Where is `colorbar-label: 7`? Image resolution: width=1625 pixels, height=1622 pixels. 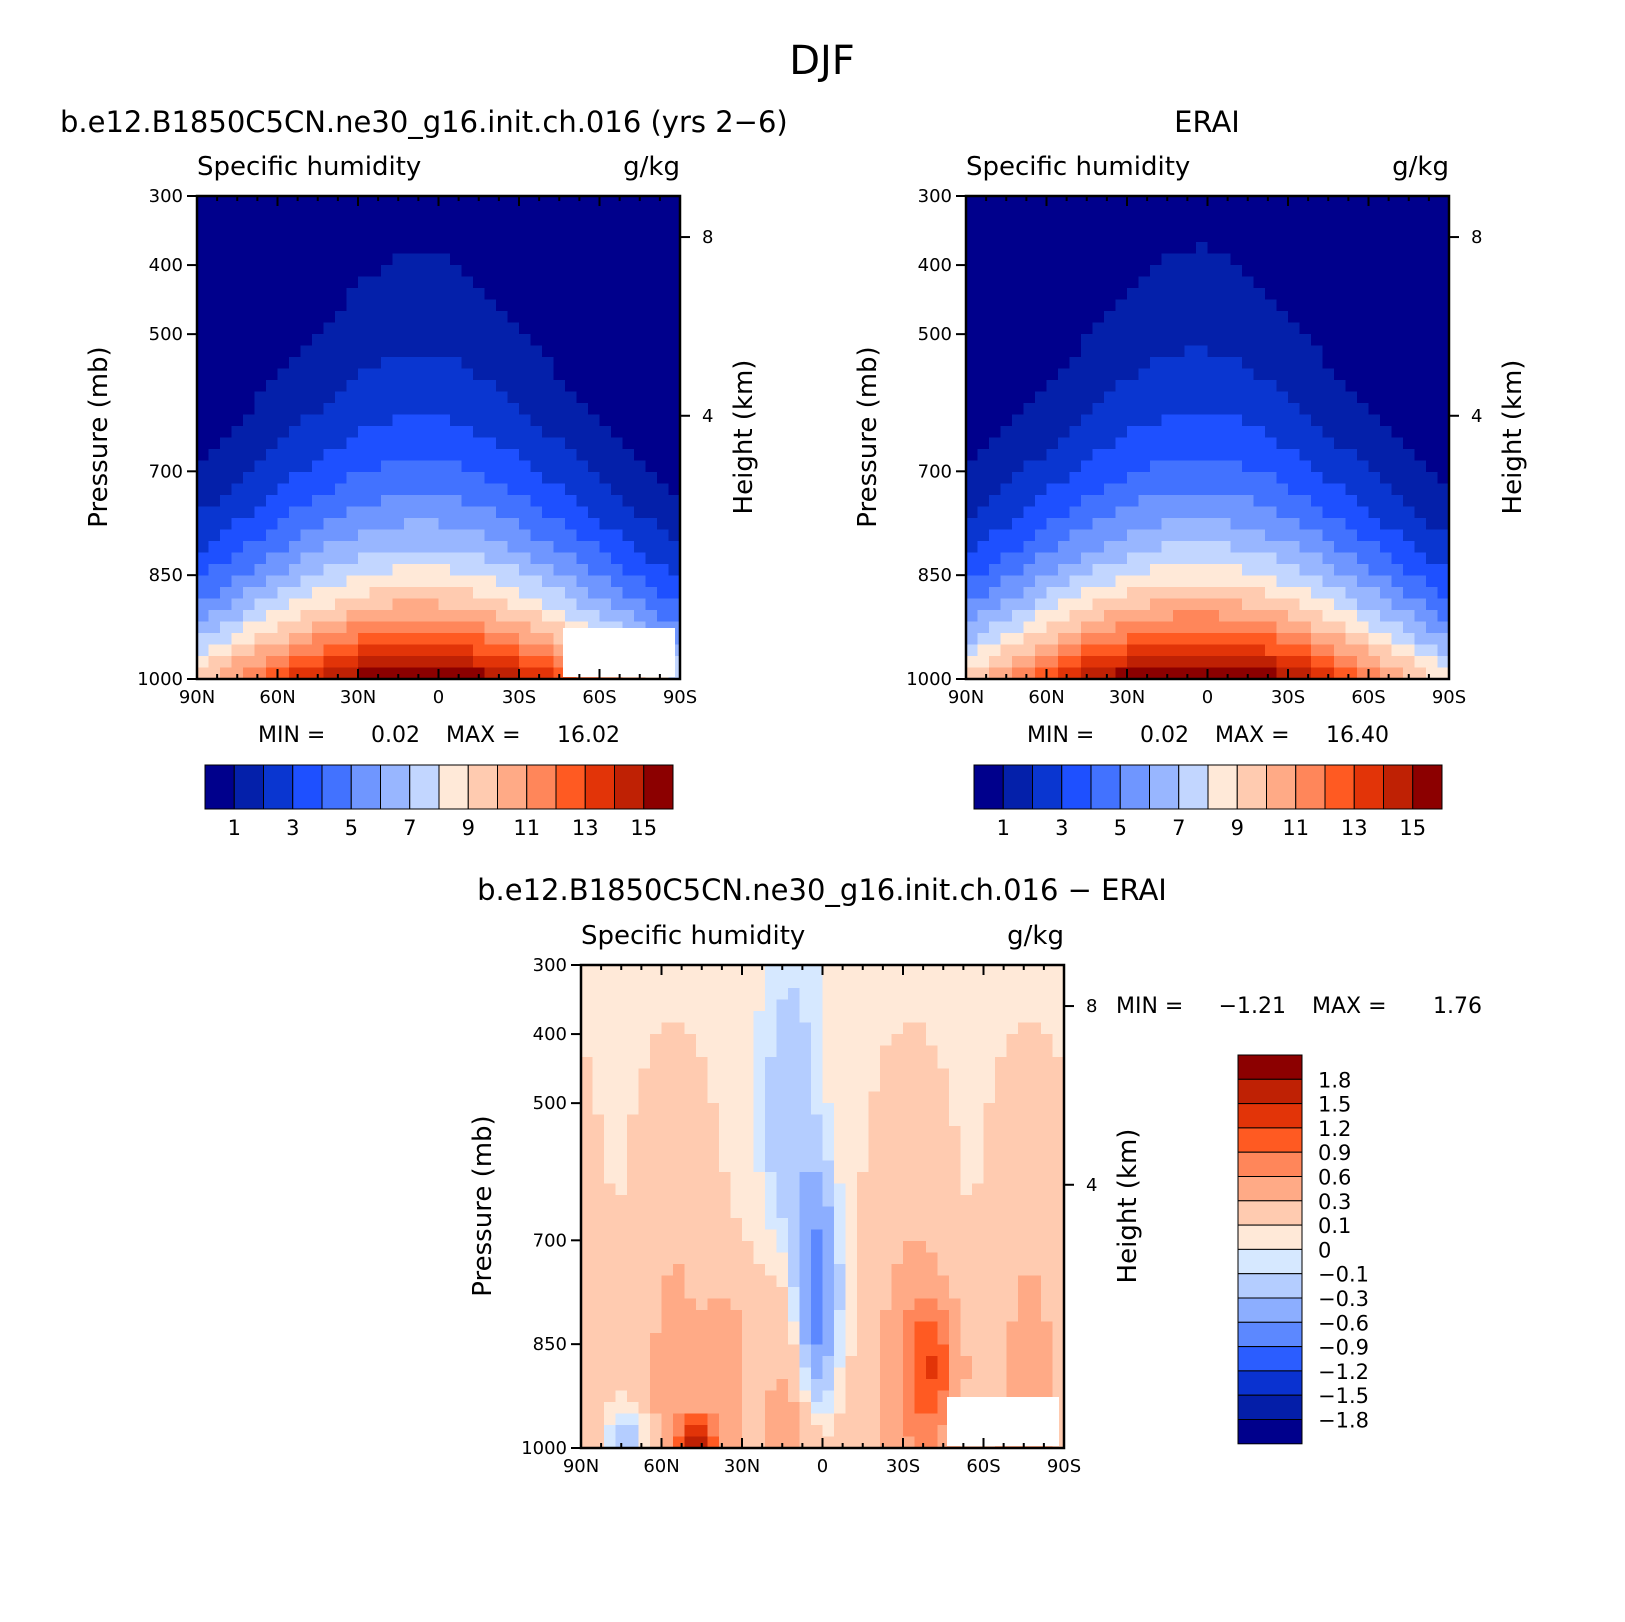 colorbar-label: 7 is located at coordinates (1178, 828).